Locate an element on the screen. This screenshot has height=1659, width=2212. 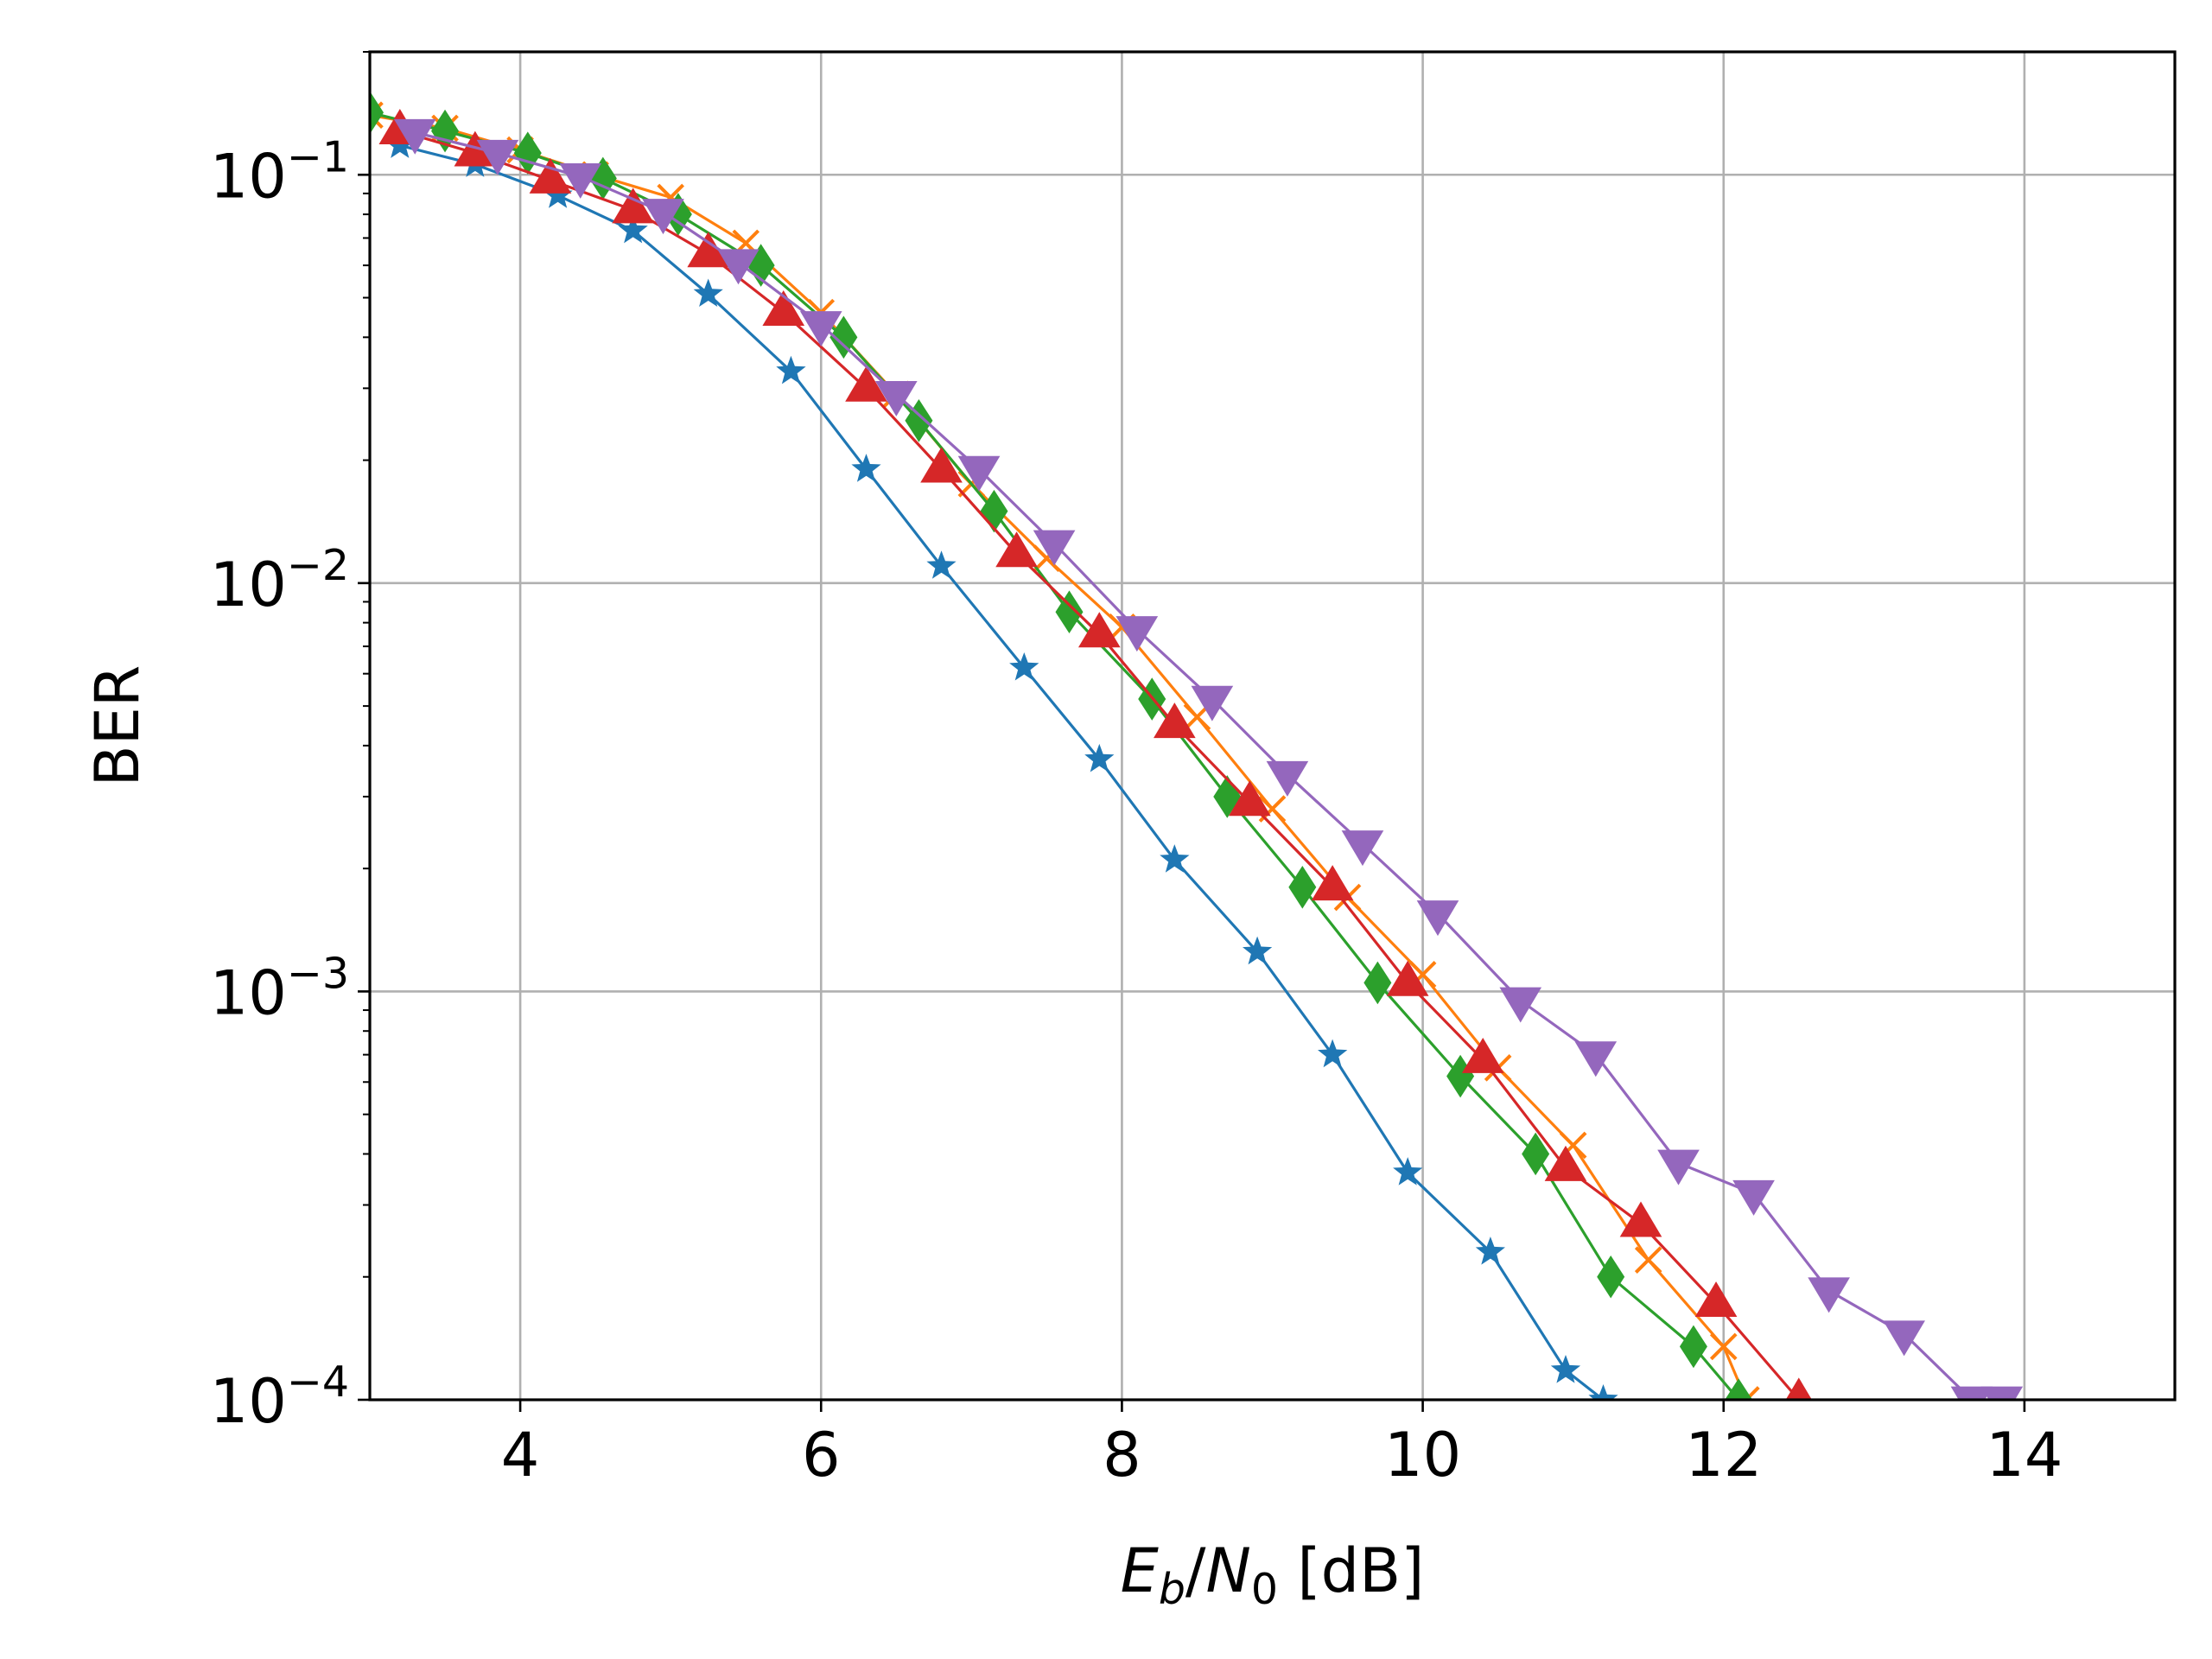
x-axis-label: Eb/N0 [dB] is located at coordinates (1273, 1574).